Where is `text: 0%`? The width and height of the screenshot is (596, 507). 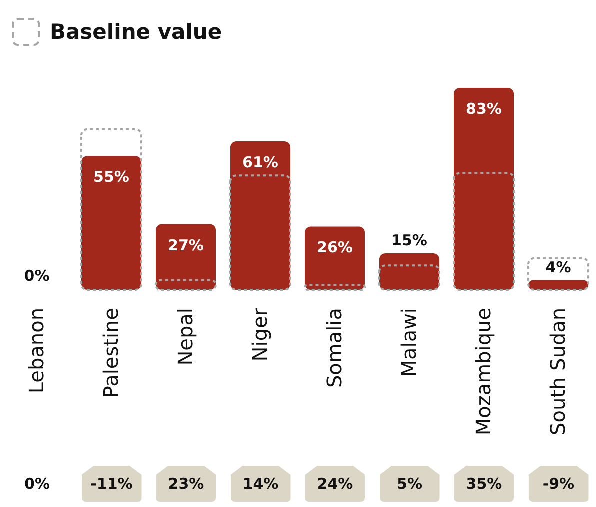
text: 0% is located at coordinates (37, 484).